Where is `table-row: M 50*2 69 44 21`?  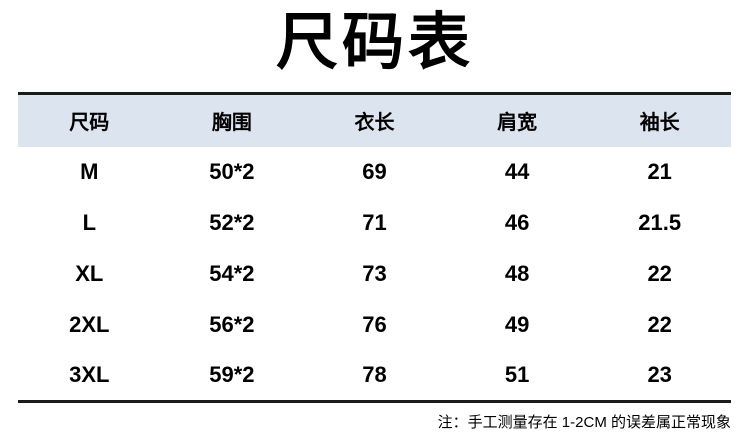
table-row: M 50*2 69 44 21 is located at coordinates (374, 172).